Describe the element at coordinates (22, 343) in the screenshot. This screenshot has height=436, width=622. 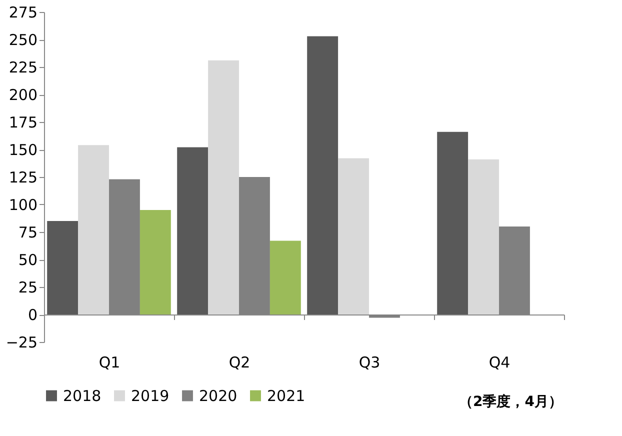
I see `y-tick-label: −25` at that location.